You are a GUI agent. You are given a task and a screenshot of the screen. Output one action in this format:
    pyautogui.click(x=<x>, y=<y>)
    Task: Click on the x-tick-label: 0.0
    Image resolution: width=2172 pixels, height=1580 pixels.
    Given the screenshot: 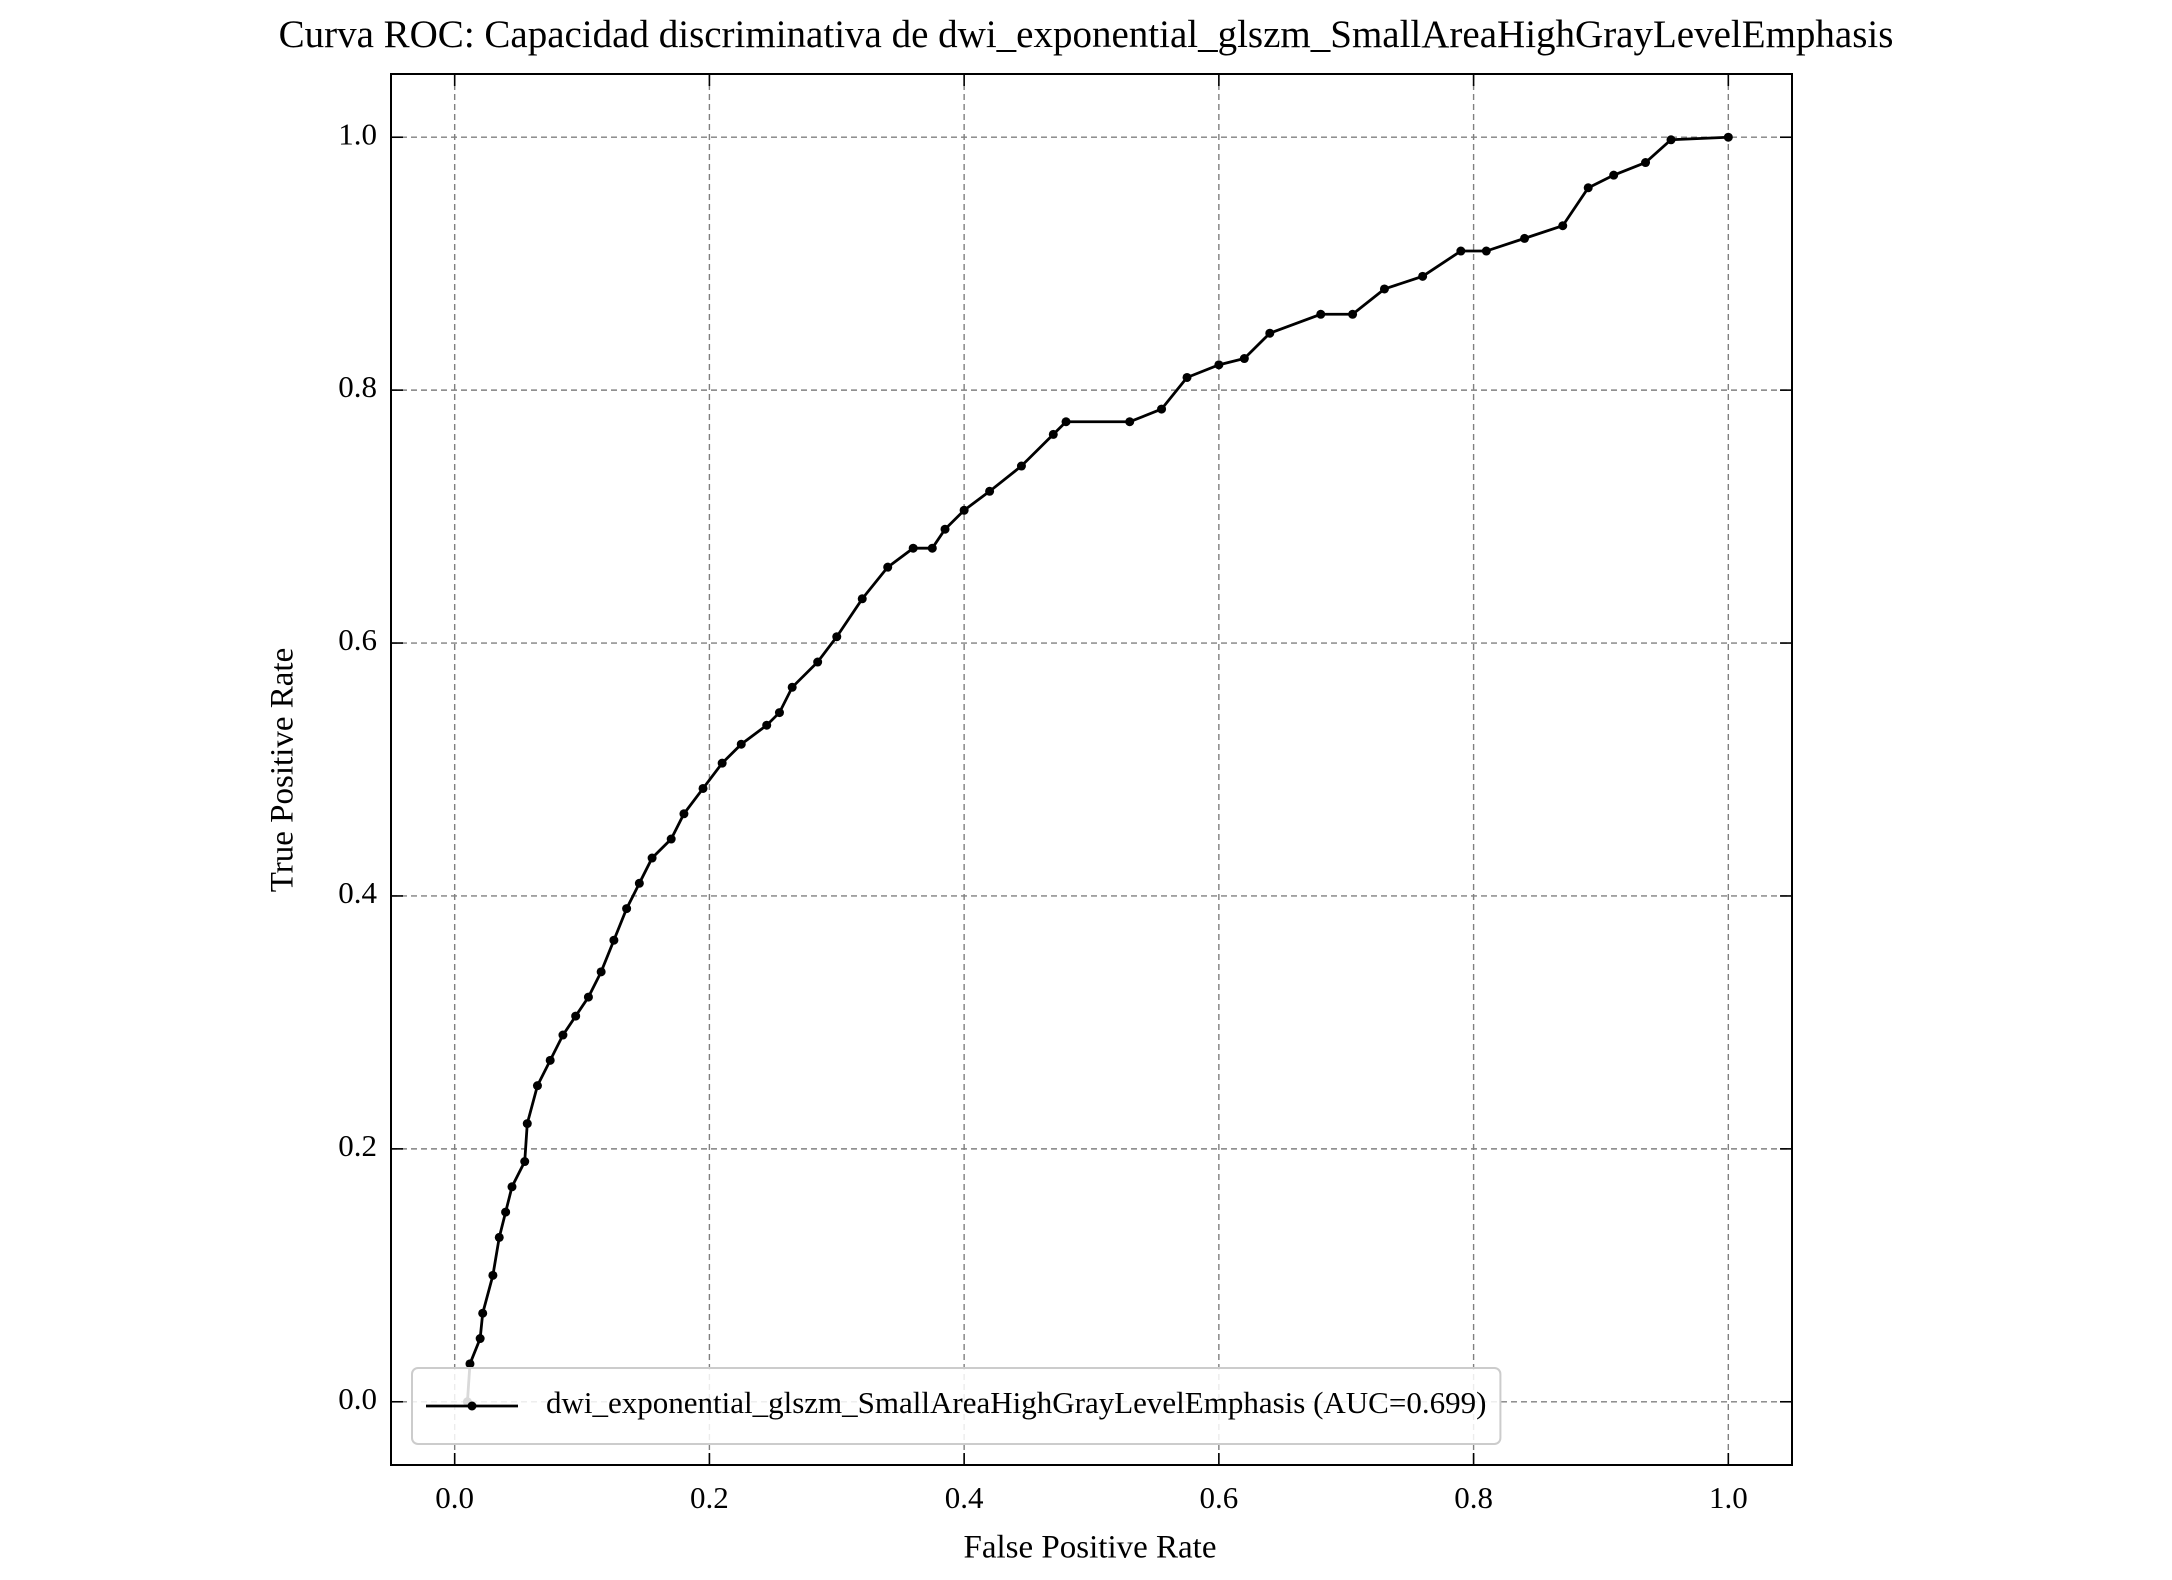 What is the action you would take?
    pyautogui.click(x=454, y=1497)
    